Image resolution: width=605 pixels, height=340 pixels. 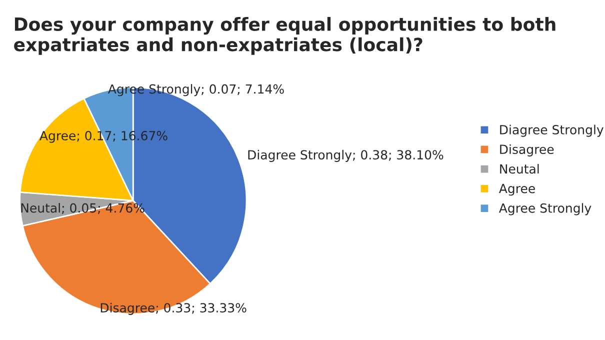 I want to click on data-label: Disagree; 0.33; 33.33%, so click(x=173, y=308).